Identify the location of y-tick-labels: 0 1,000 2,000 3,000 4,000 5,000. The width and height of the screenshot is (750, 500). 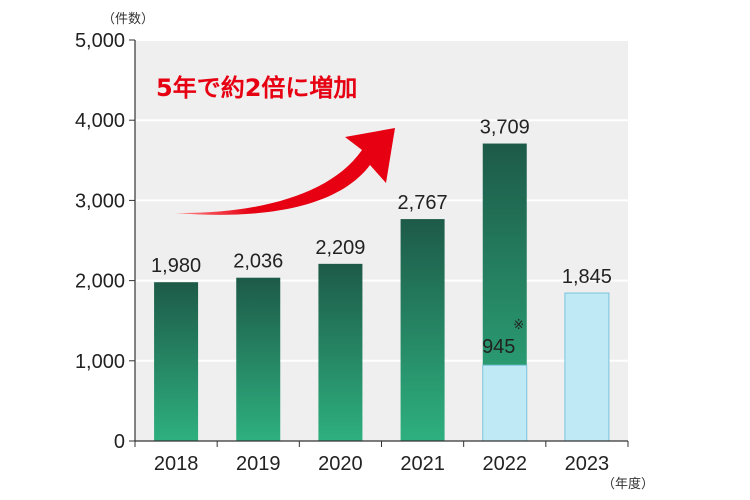
(100, 241).